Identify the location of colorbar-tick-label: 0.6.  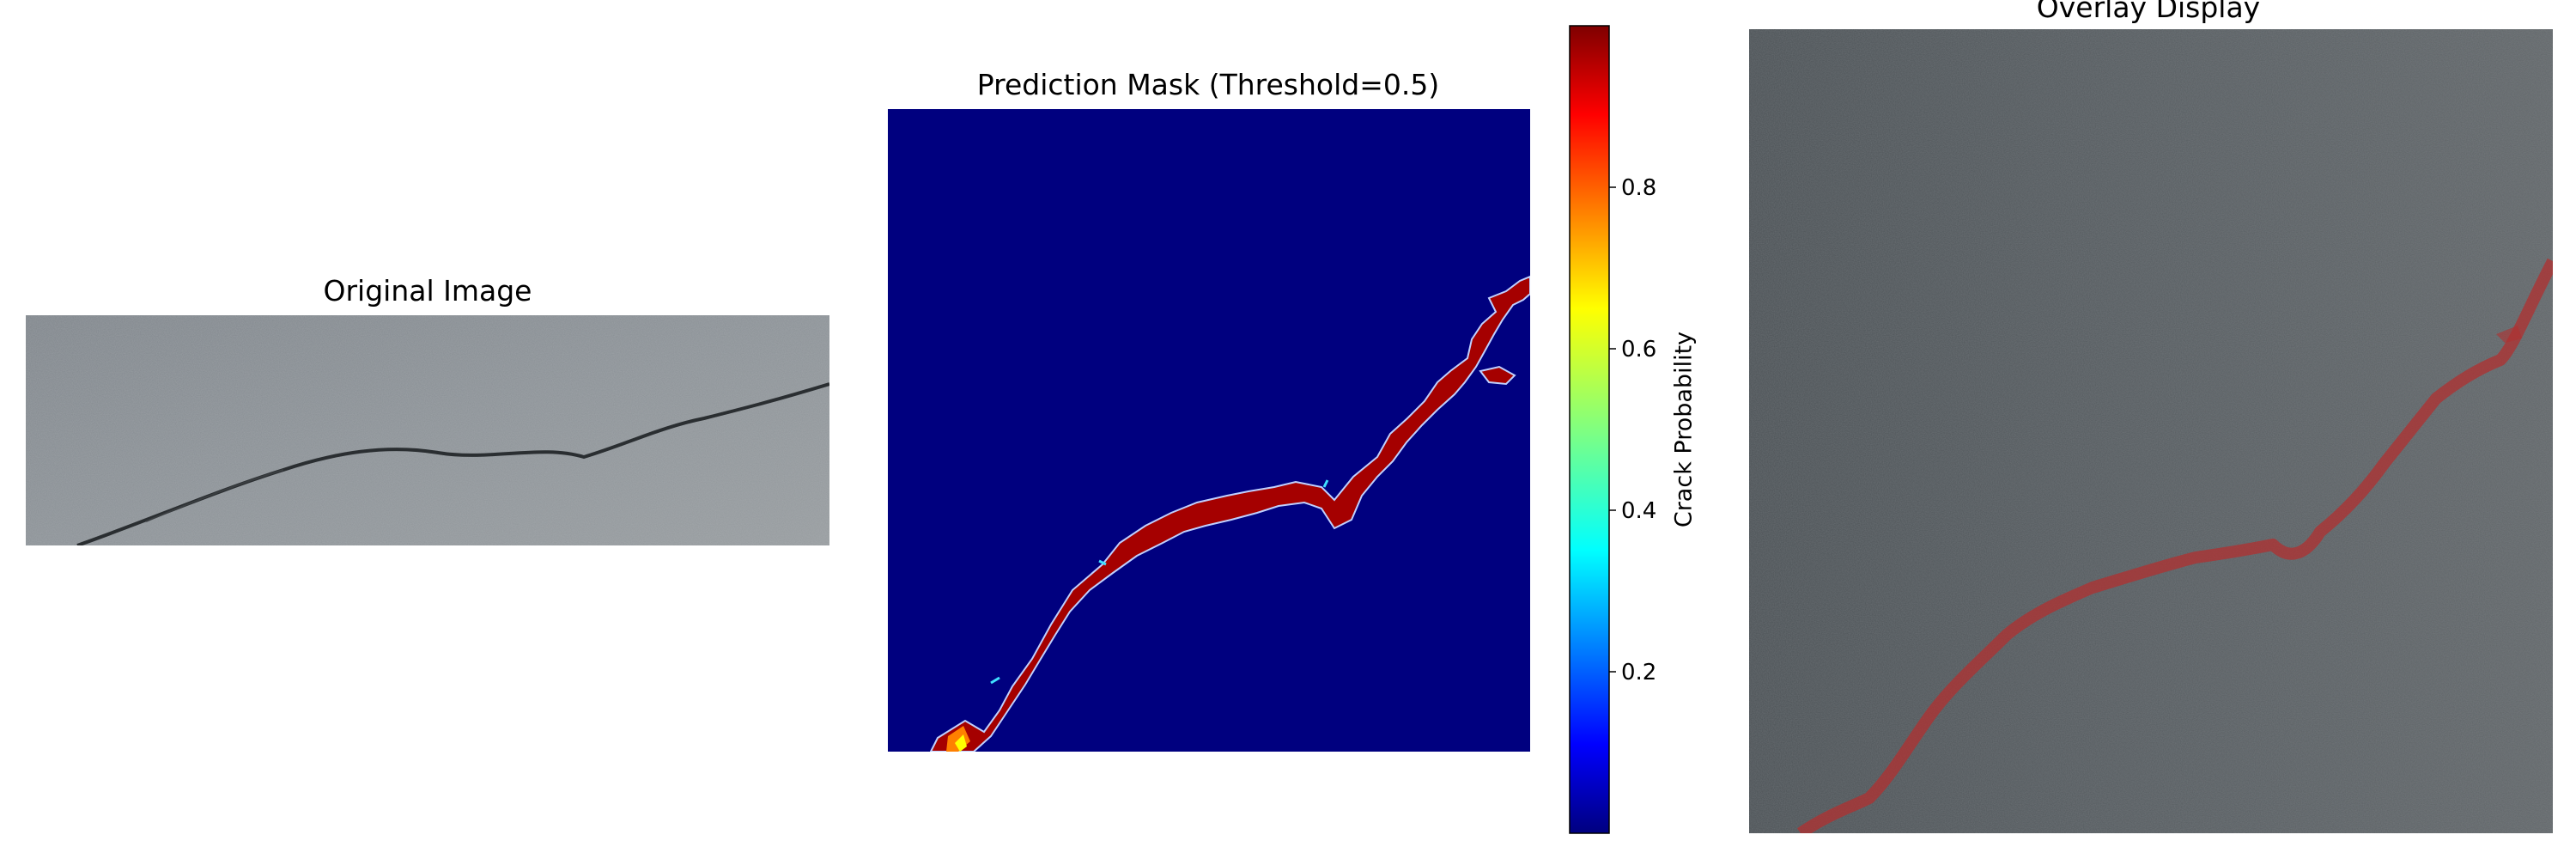
(1638, 350).